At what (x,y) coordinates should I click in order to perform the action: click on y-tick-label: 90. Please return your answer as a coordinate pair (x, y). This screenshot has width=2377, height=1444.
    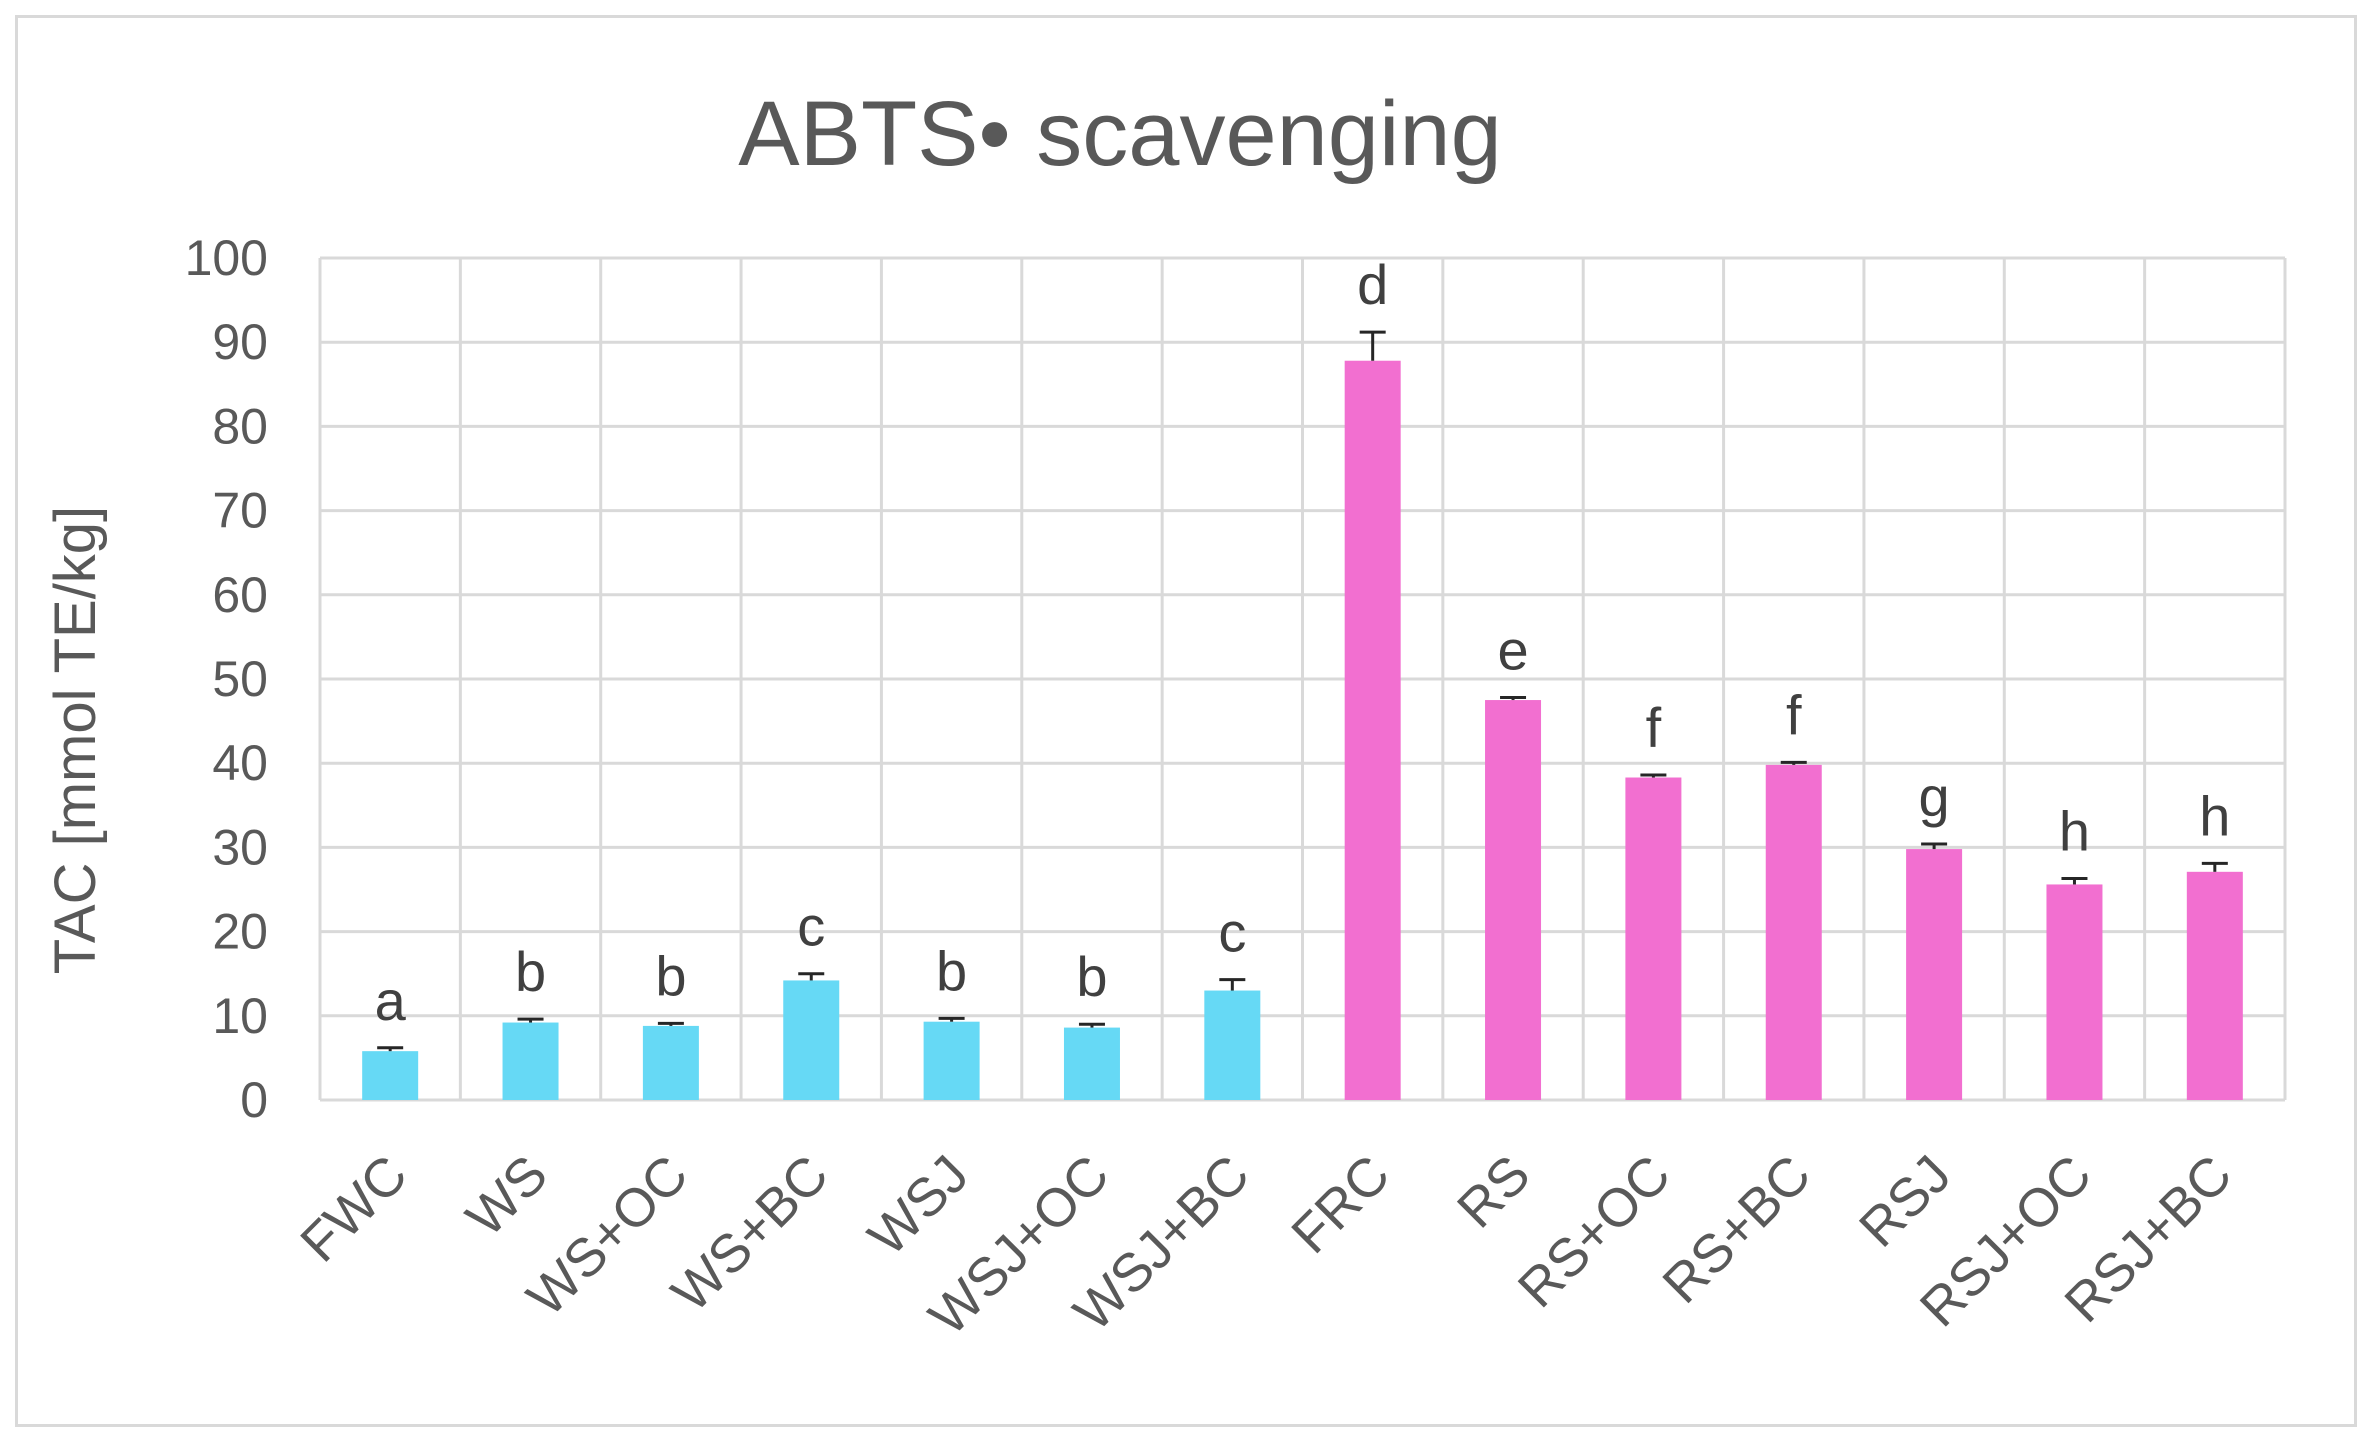
    Looking at the image, I should click on (240, 342).